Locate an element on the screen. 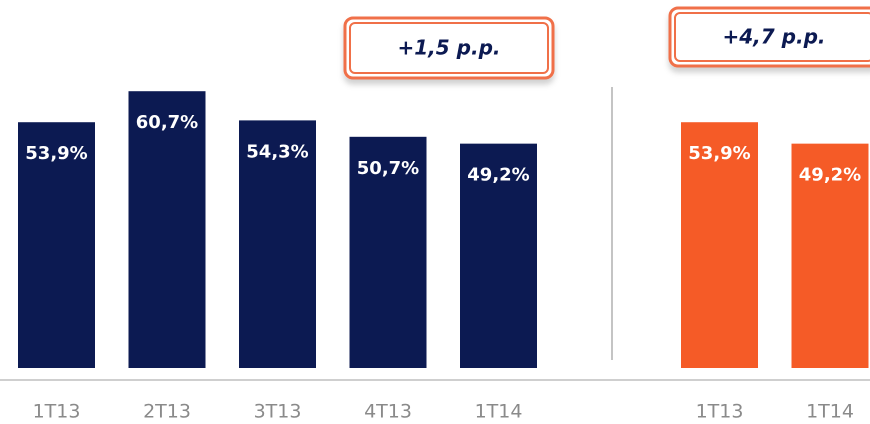 The image size is (870, 424). x-tick-label: 2T13 is located at coordinates (167, 412).